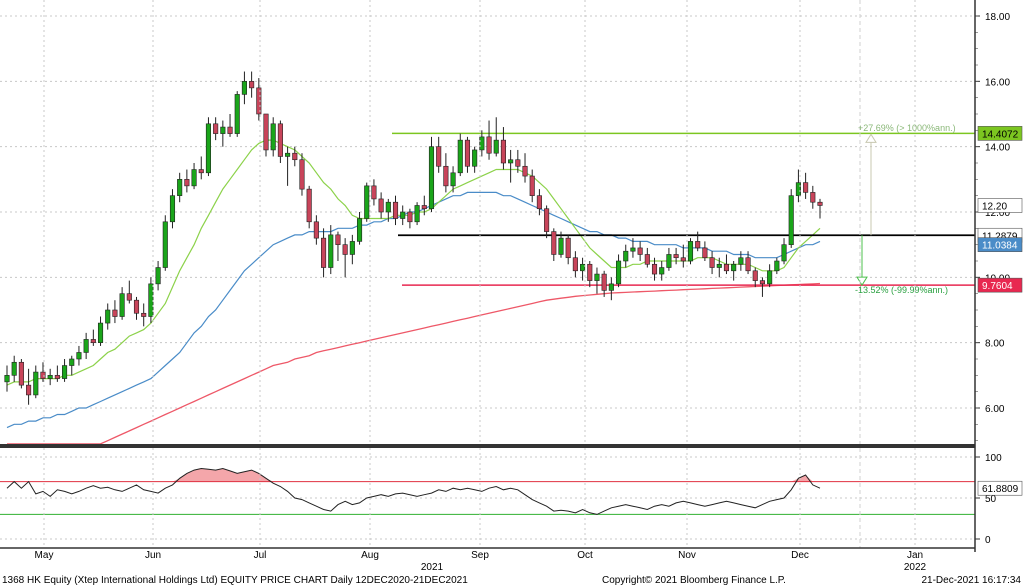  Describe the element at coordinates (971, 580) in the screenshot. I see `footer-timestamp: 21-Dec-2021 16:17:34` at that location.